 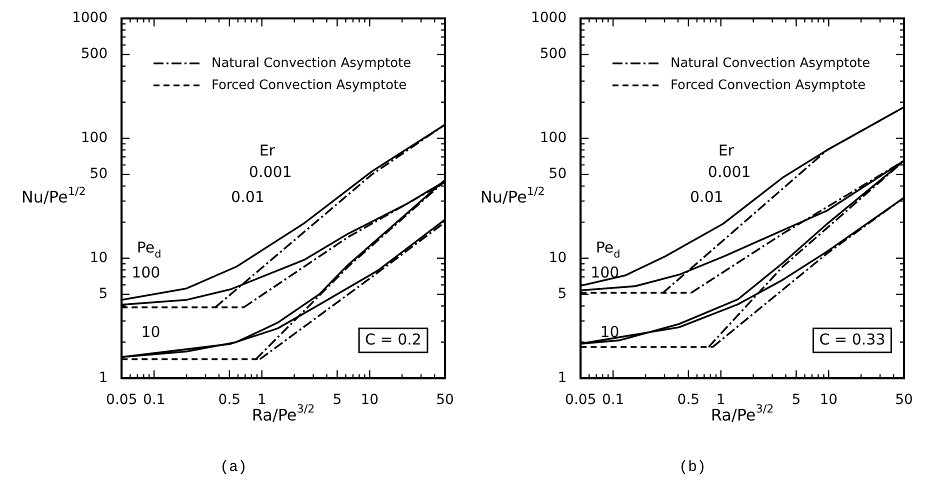 I want to click on text: (a), so click(x=233, y=467).